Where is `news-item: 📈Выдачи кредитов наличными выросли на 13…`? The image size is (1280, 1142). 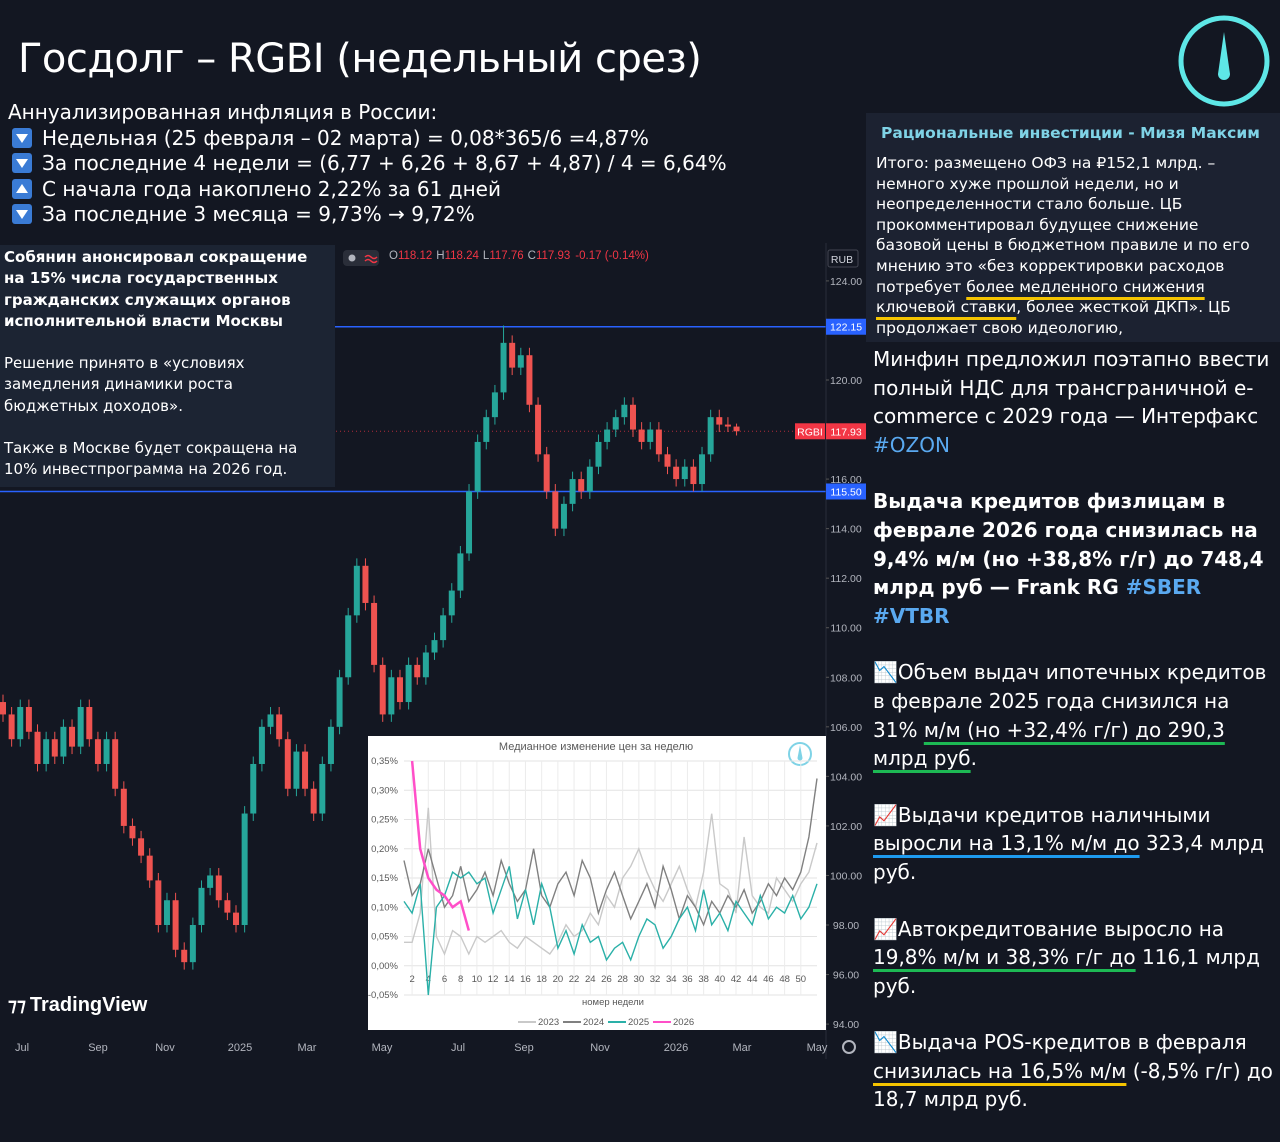 news-item: 📈Выдачи кредитов наличными выросли на 13… is located at coordinates (1075, 844).